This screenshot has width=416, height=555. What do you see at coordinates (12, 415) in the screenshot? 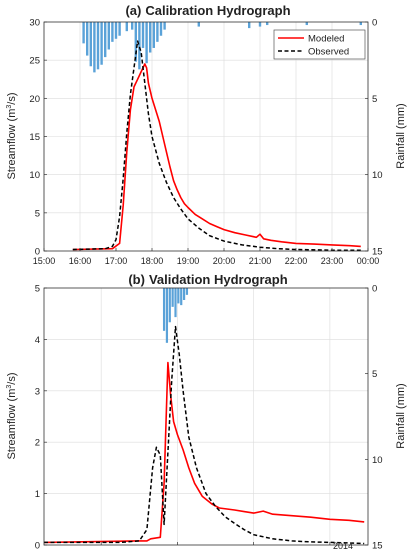
I see `panel-b-y-axis-label: Streamflow (m3/s)` at bounding box center [12, 415].